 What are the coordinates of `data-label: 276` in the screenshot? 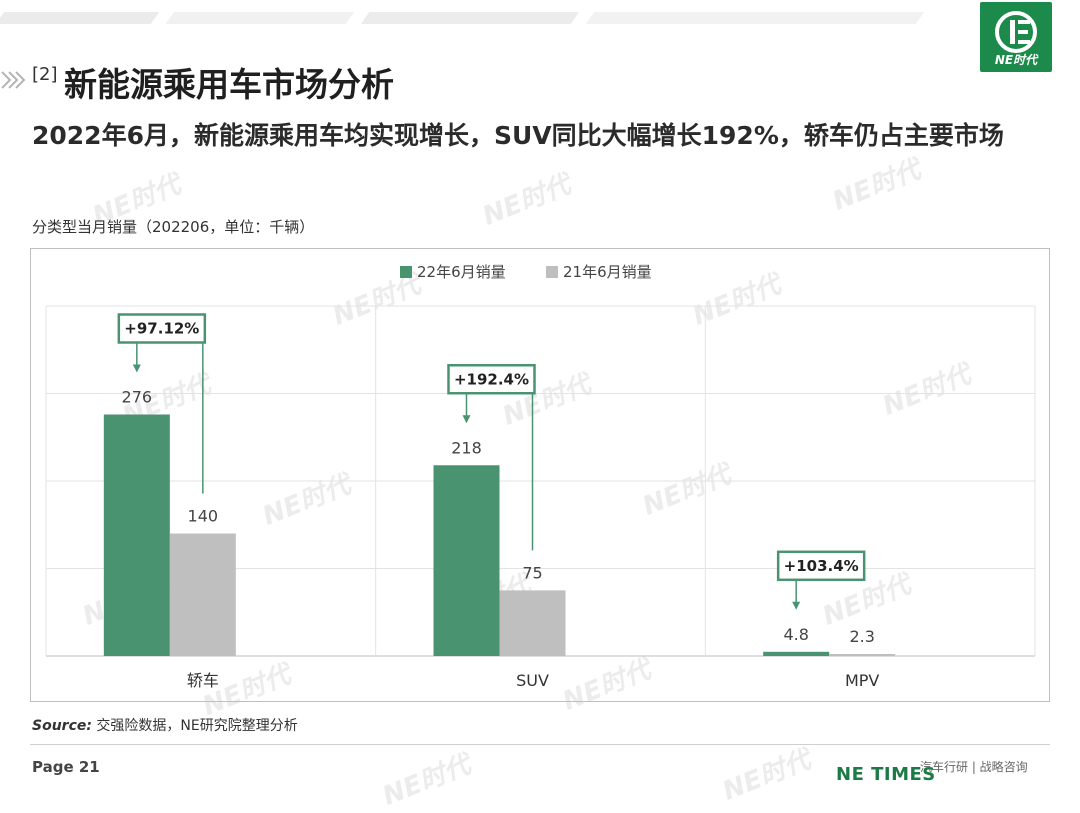 It's located at (137, 397).